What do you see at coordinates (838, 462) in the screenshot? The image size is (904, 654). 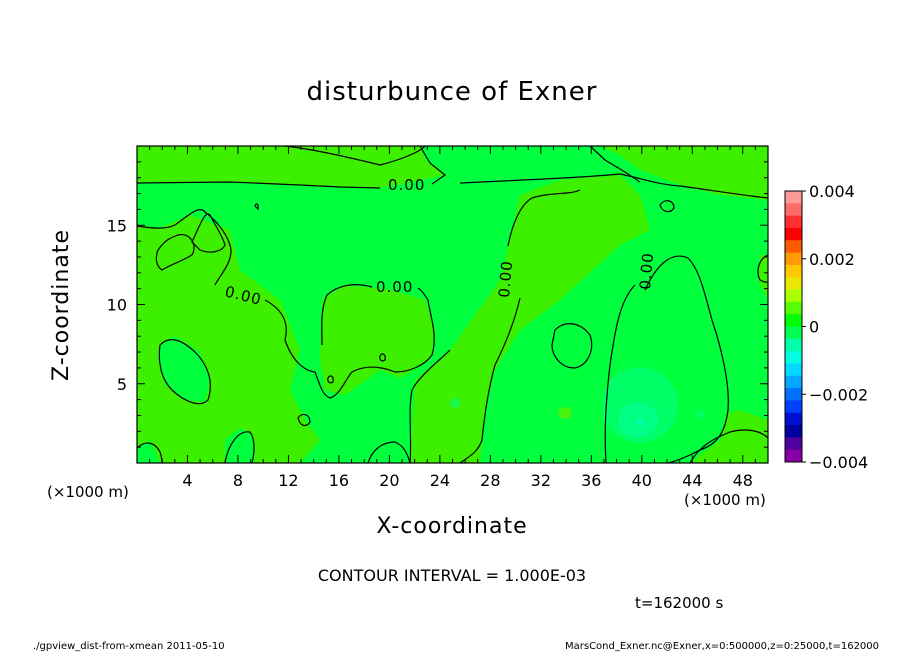 I see `colorbar-label: −0.004` at bounding box center [838, 462].